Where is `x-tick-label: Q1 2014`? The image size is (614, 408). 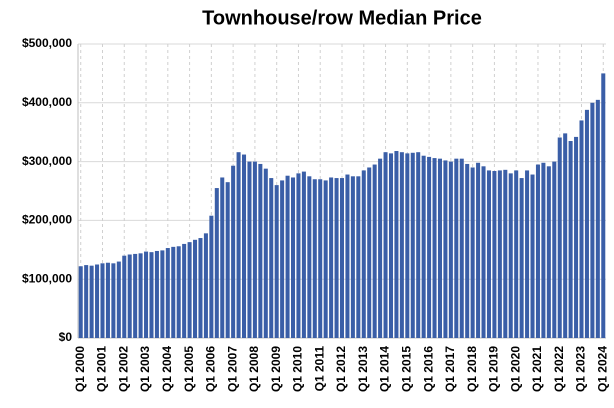 x-tick-label: Q1 2014 is located at coordinates (385, 369).